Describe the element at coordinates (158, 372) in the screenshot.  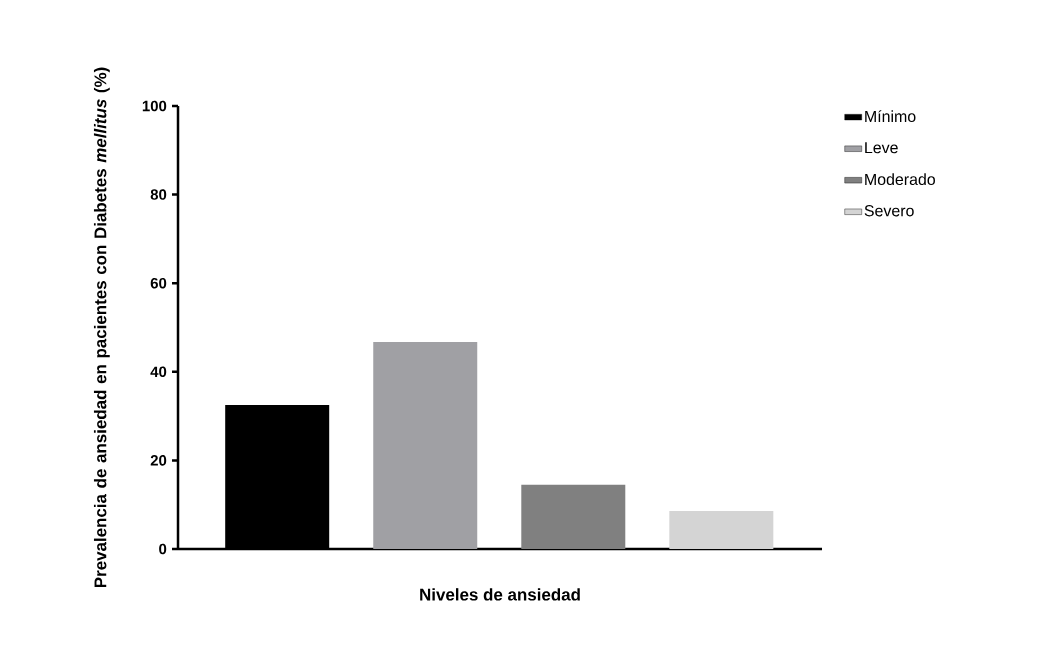
I see `y-tick-label: 40` at that location.